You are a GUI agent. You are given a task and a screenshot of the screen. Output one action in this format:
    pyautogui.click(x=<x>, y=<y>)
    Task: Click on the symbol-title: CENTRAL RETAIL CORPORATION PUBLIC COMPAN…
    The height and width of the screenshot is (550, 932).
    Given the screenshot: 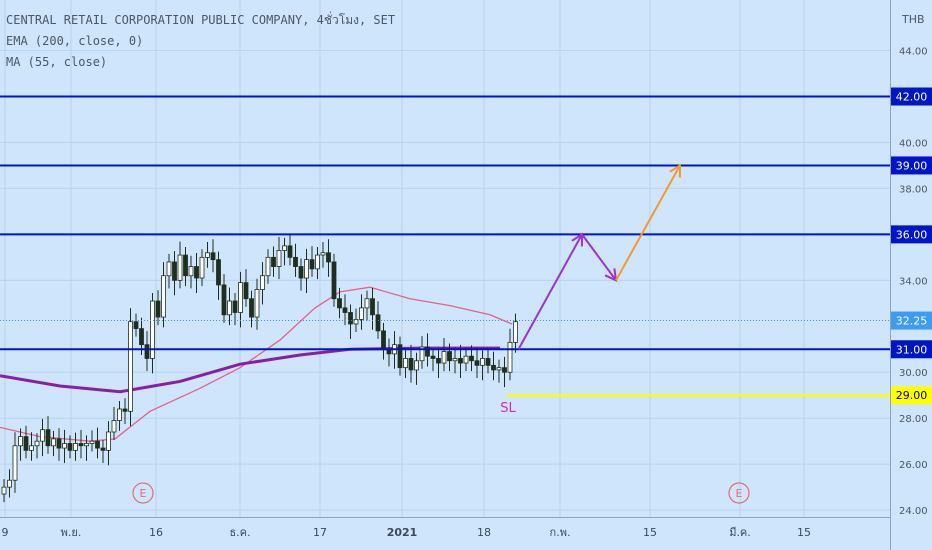 What is the action you would take?
    pyautogui.click(x=201, y=20)
    